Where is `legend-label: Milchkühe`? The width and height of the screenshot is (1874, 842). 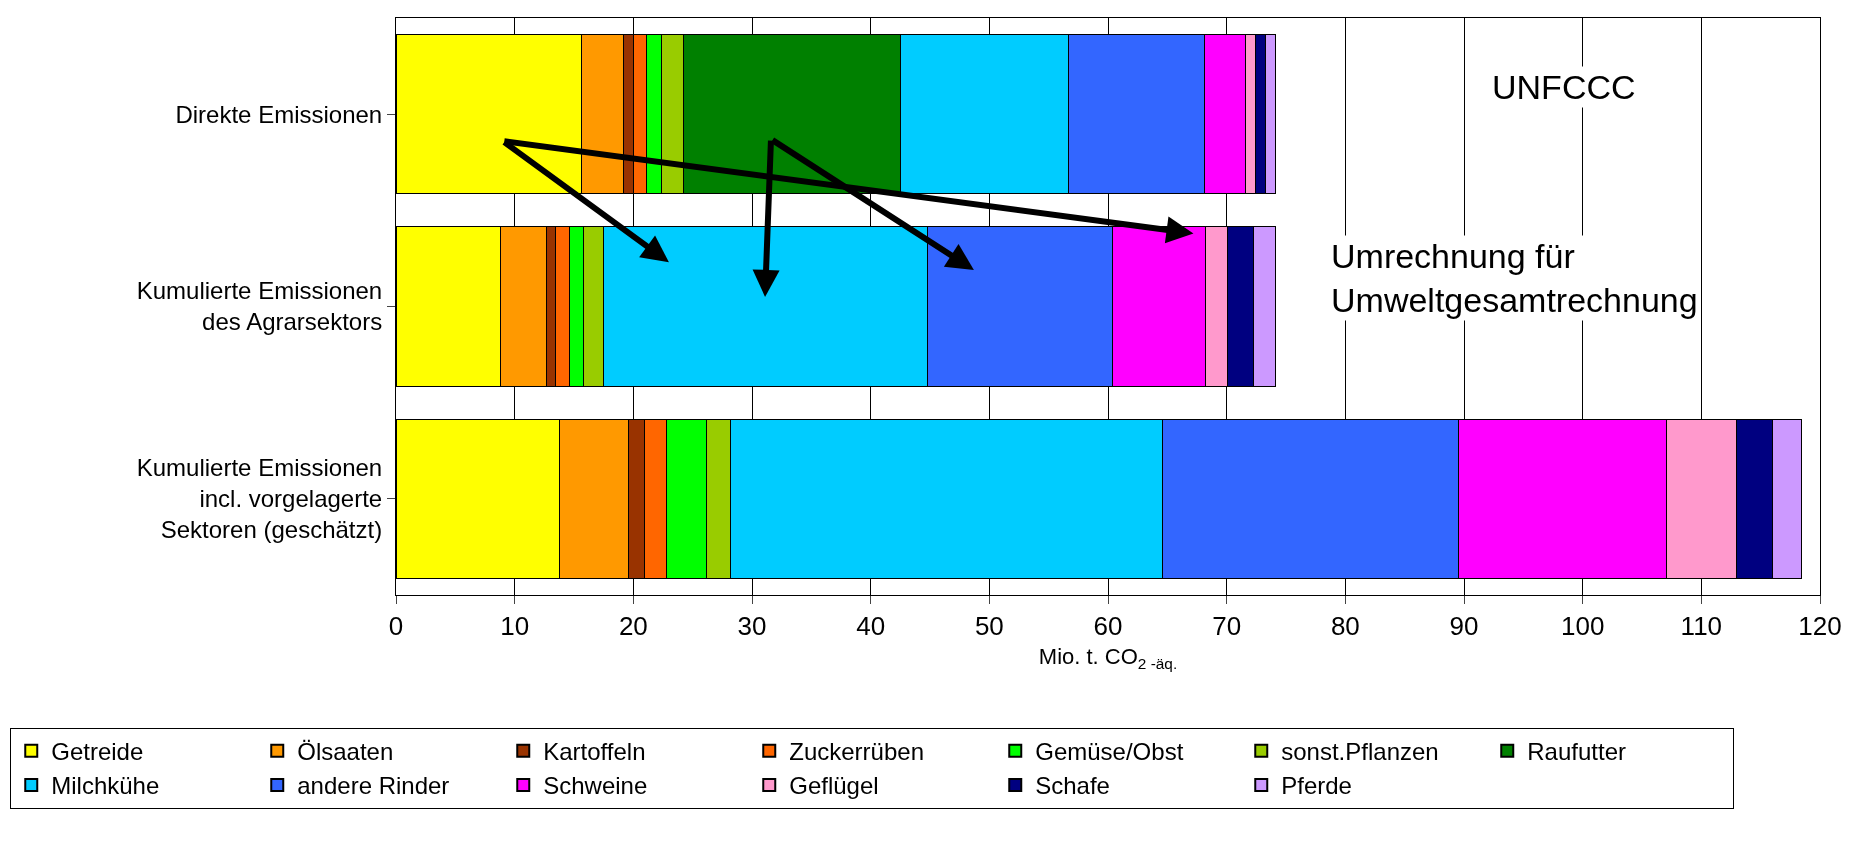 legend-label: Milchkühe is located at coordinates (105, 786).